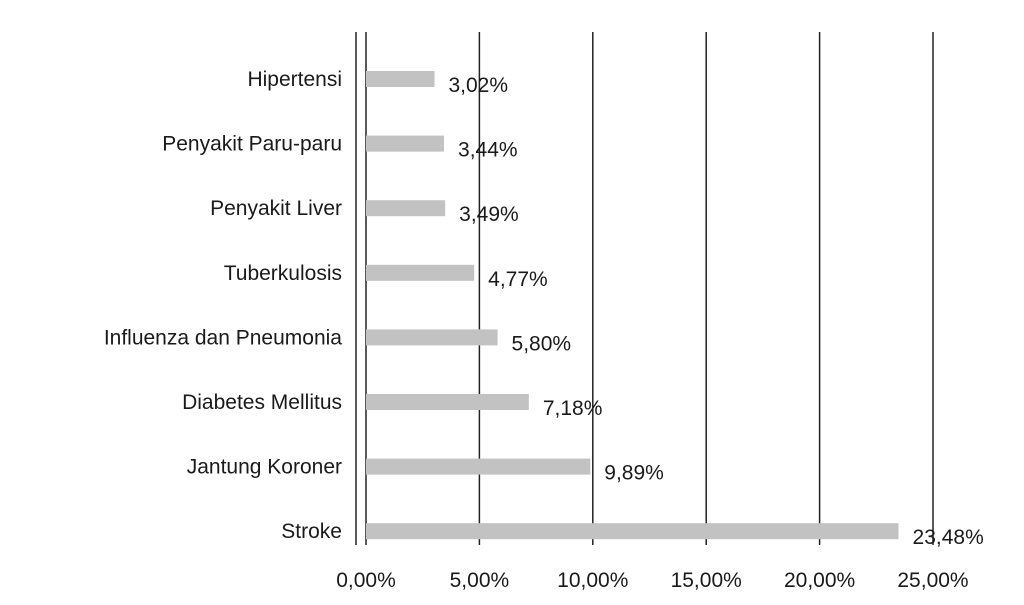  Describe the element at coordinates (819, 580) in the screenshot. I see `x-tick-label: 20,00%` at that location.